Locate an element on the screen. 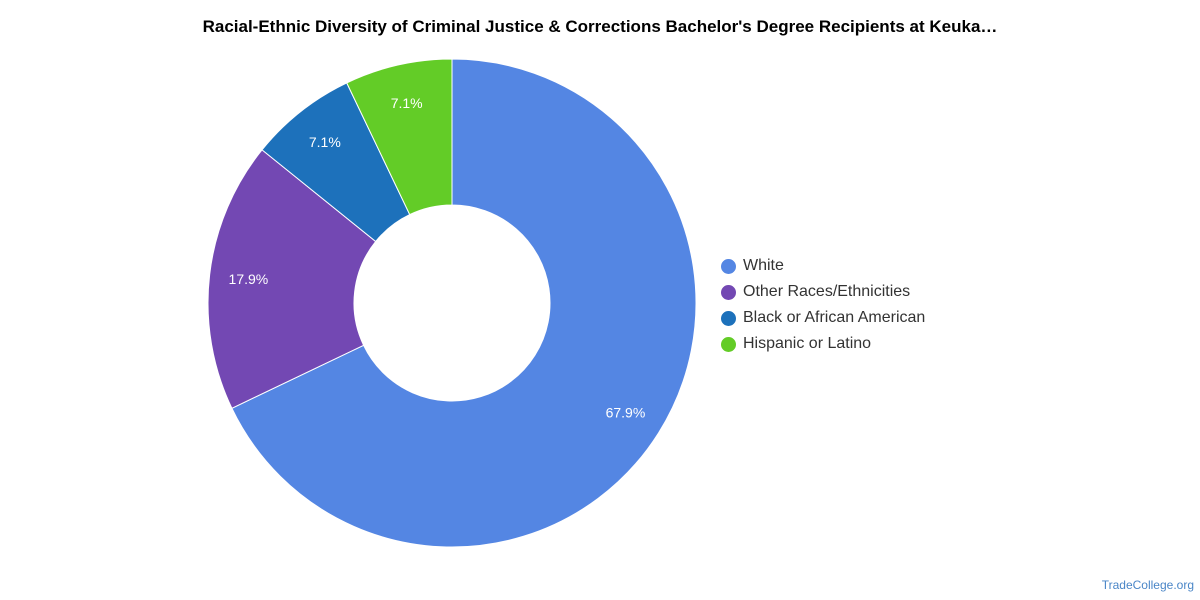  legend-item-hispanic: Hispanic or Latino is located at coordinates (823, 344).